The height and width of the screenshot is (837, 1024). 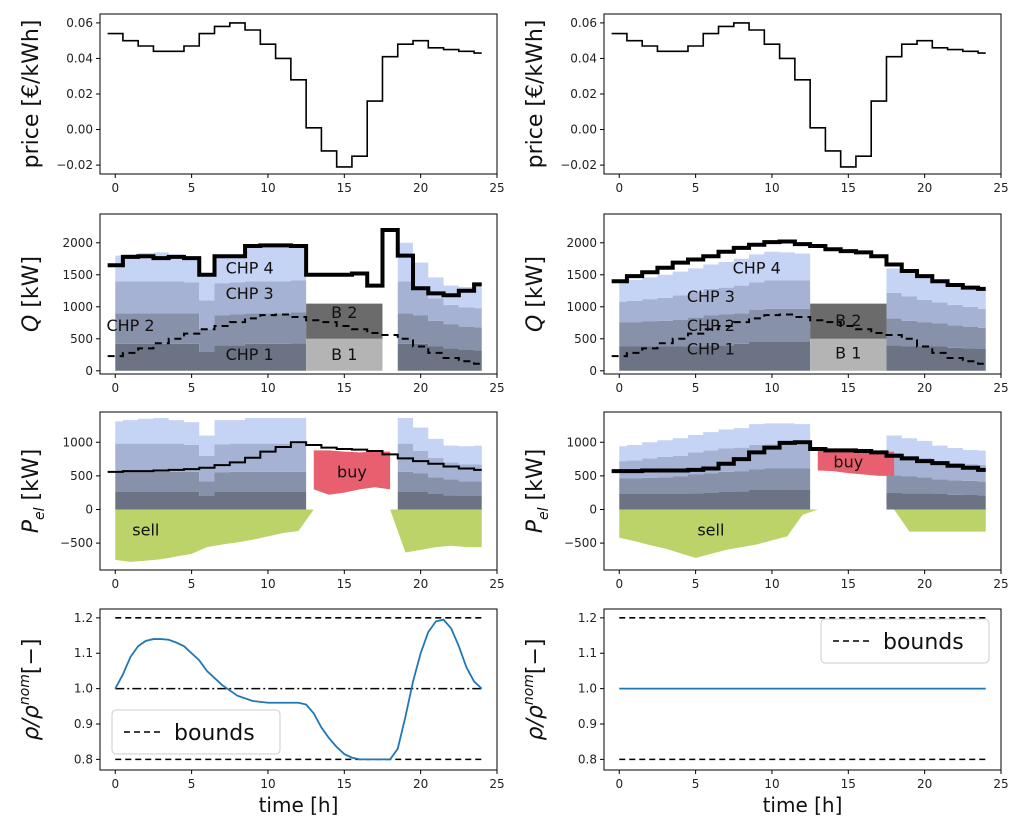 I want to click on area-label: B 1, so click(x=848, y=353).